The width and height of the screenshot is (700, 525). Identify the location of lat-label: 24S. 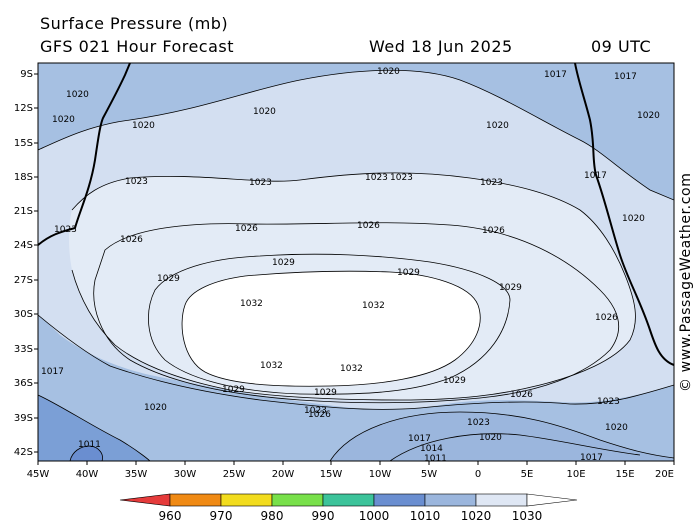
(23, 245).